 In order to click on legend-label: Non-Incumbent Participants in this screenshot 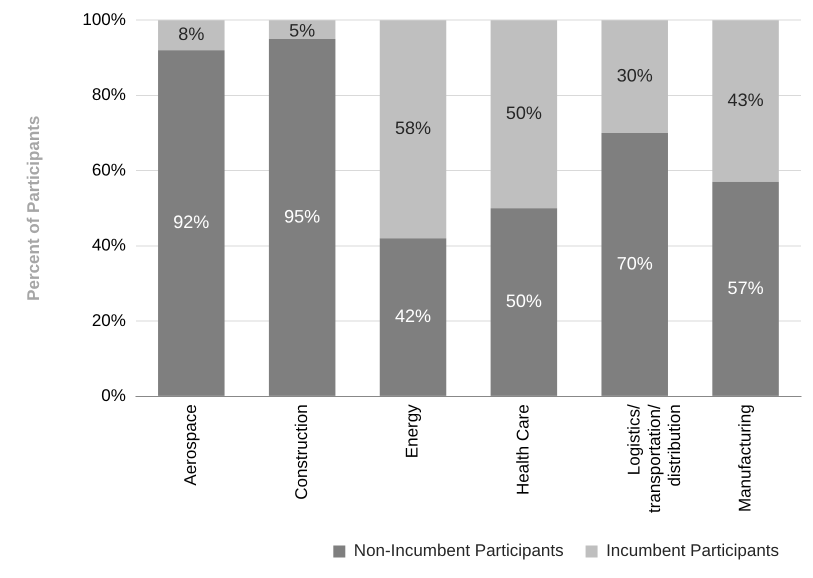, I will do `click(459, 550)`.